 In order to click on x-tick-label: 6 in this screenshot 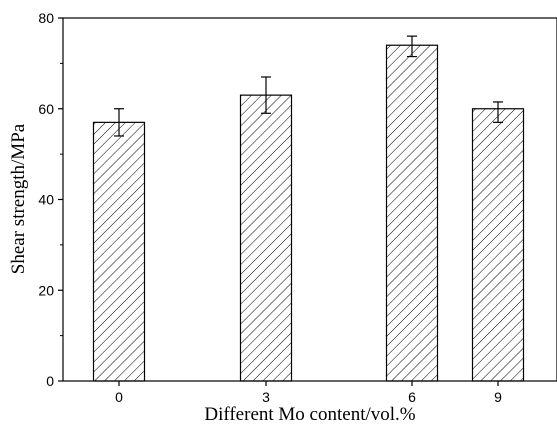, I will do `click(412, 397)`.